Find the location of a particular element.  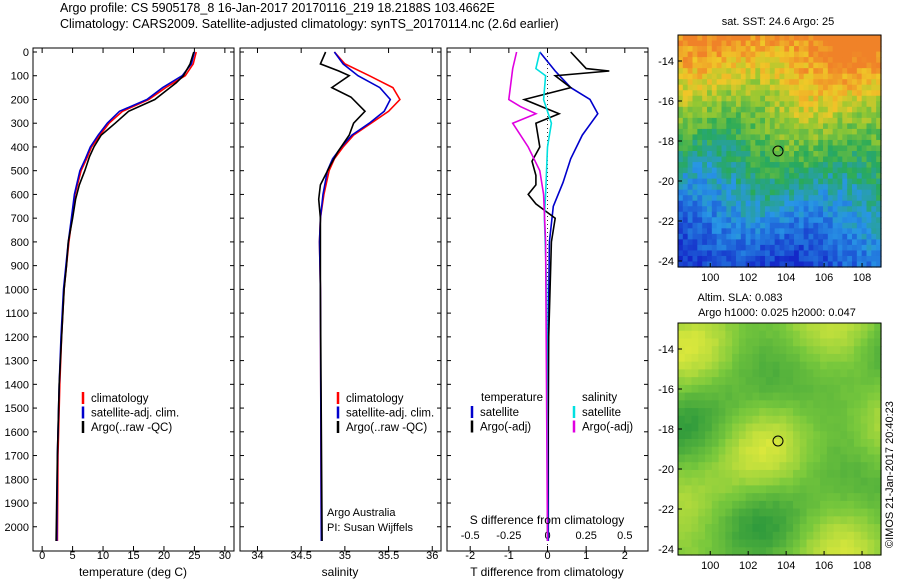

sla-map-title: Altim. SLA: 0.083 is located at coordinates (740, 298).